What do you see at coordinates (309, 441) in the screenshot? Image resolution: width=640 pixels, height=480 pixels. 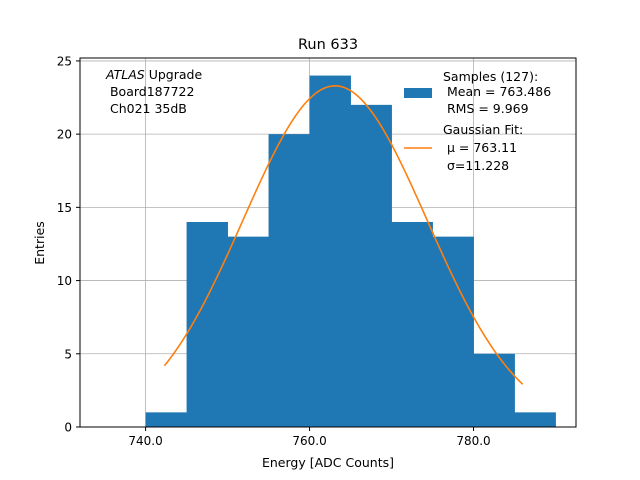 I see `x-tick-label: 760.0` at bounding box center [309, 441].